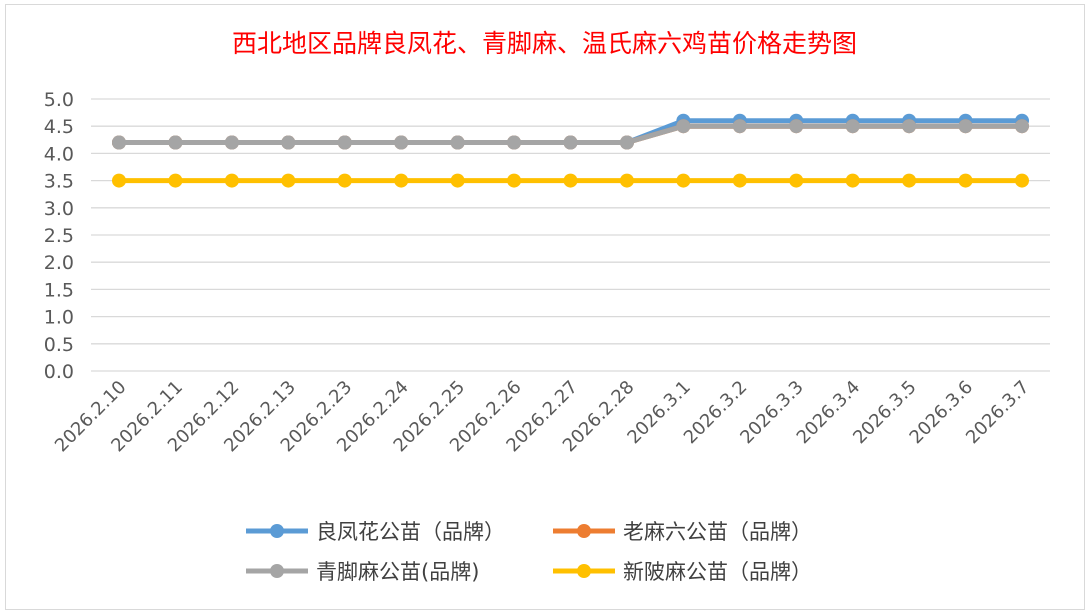 The width and height of the screenshot is (1089, 615). Describe the element at coordinates (59, 345) in the screenshot. I see `y-tick-label: 0.5` at that location.